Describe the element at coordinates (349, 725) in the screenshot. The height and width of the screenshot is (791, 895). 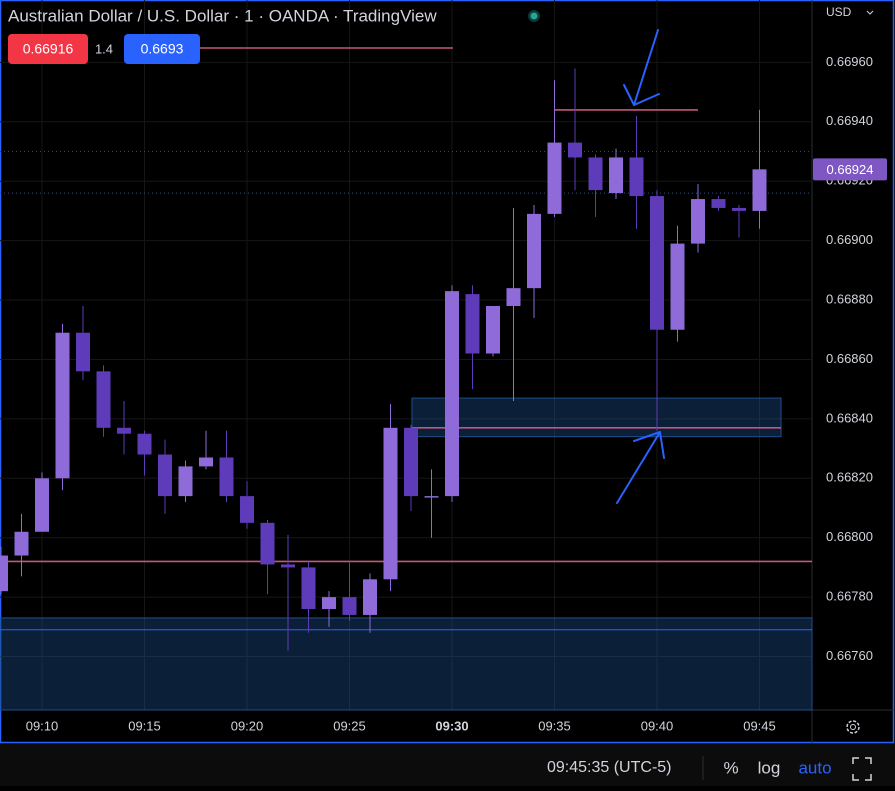
I see `x-tick-label: 09:25` at that location.